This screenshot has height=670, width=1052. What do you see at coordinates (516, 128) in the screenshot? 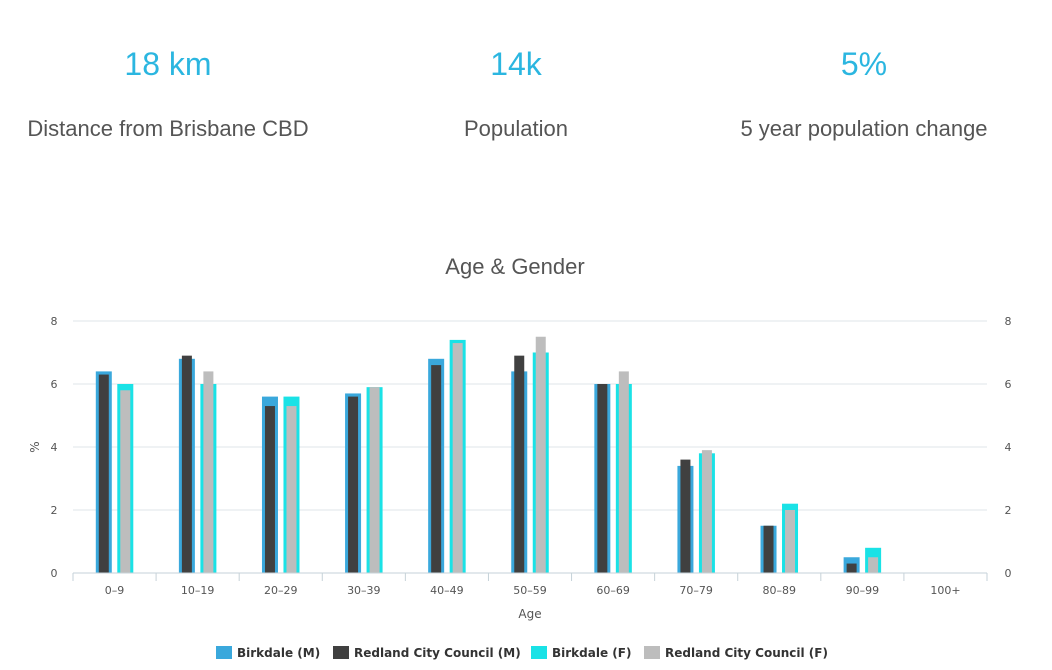
I see `stat-label: Population` at bounding box center [516, 128].